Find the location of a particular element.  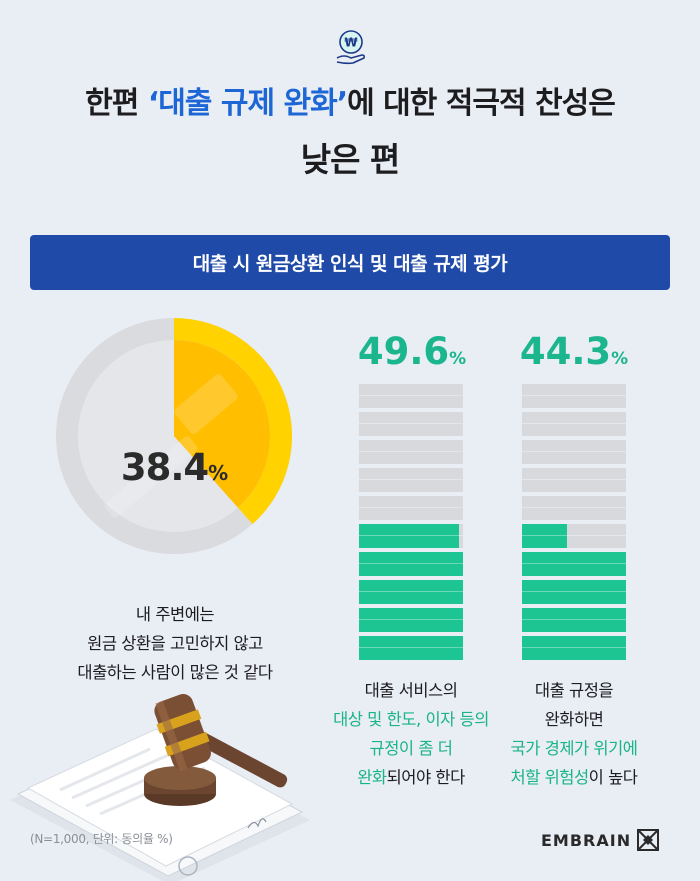

stat-number: 44.3 is located at coordinates (565, 351).